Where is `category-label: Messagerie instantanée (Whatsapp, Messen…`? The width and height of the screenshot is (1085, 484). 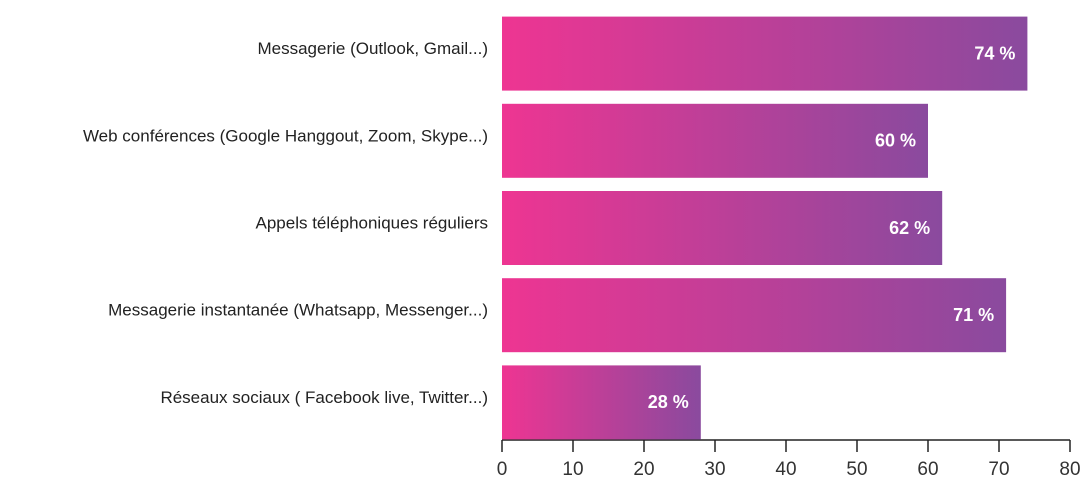
category-label: Messagerie instantanée (Whatsapp, Messen… is located at coordinates (298, 310).